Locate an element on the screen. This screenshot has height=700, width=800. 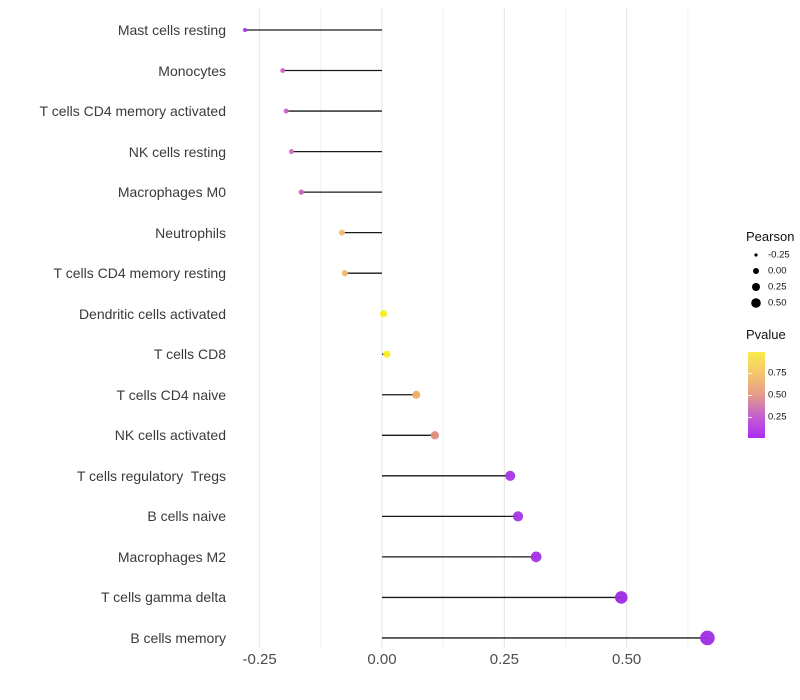
category-label: T cells CD4 naive is located at coordinates (171, 394).